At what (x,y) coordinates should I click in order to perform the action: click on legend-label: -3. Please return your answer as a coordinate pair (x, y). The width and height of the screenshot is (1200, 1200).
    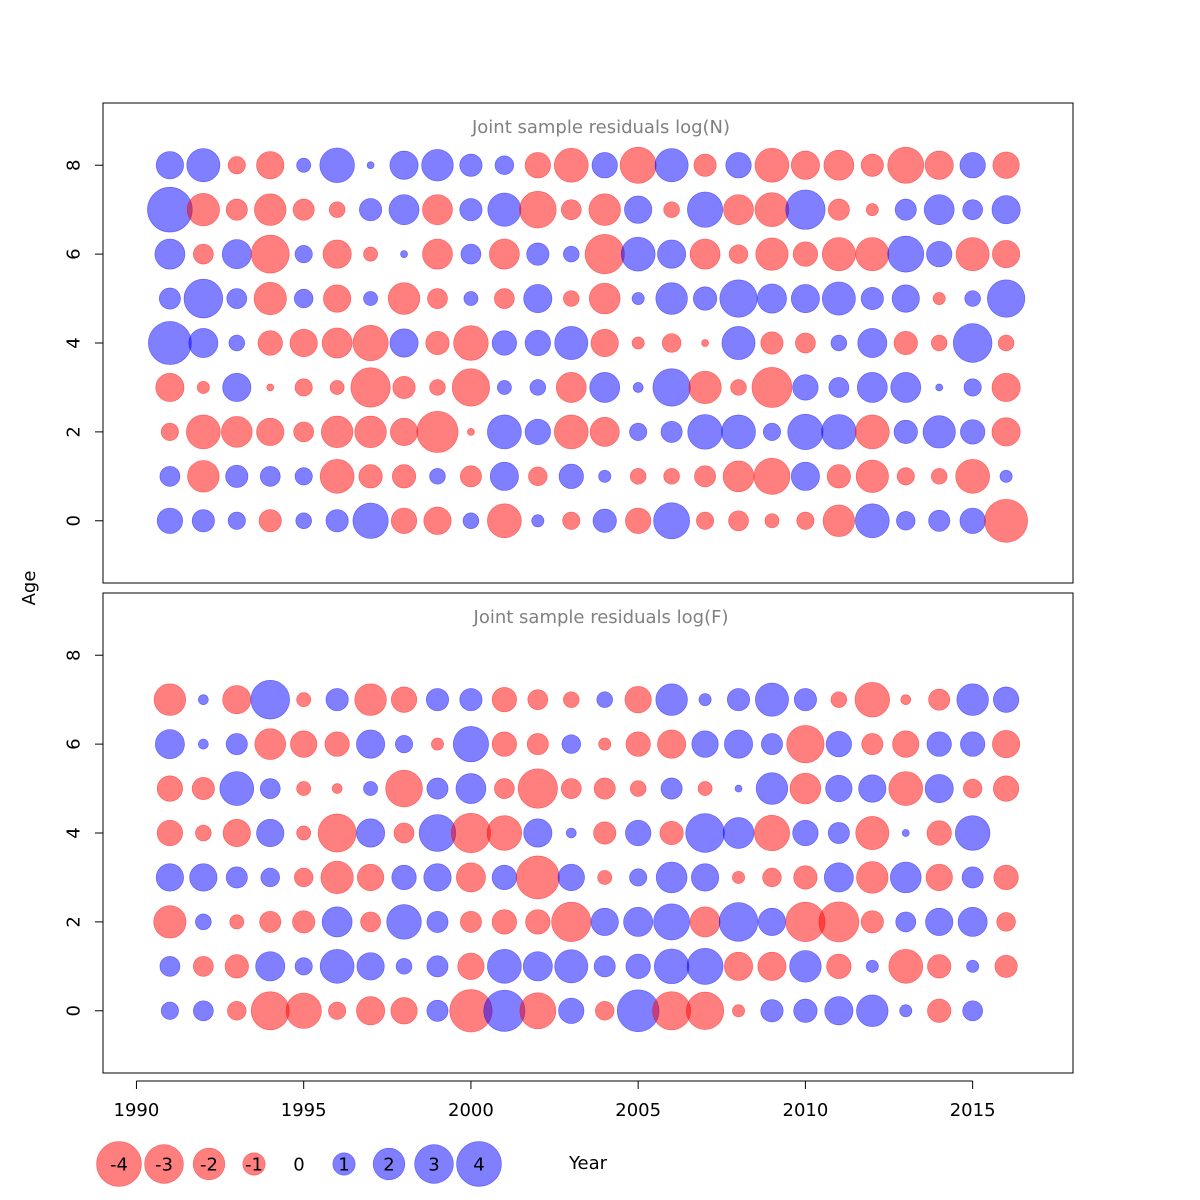
    Looking at the image, I should click on (164, 1164).